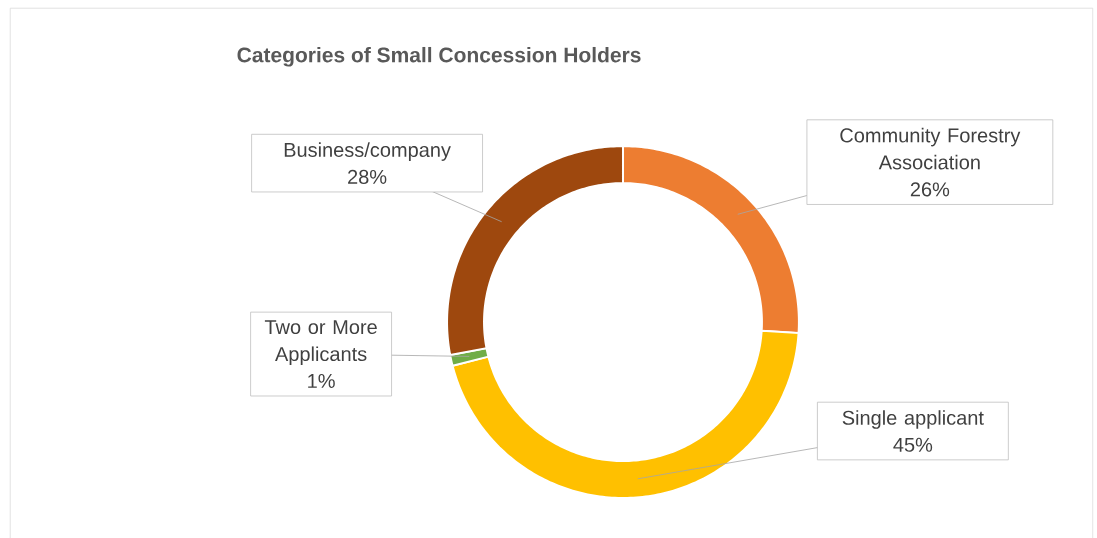 The image size is (1097, 538). What do you see at coordinates (930, 148) in the screenshot?
I see `slice-label: Community Forestry Association` at bounding box center [930, 148].